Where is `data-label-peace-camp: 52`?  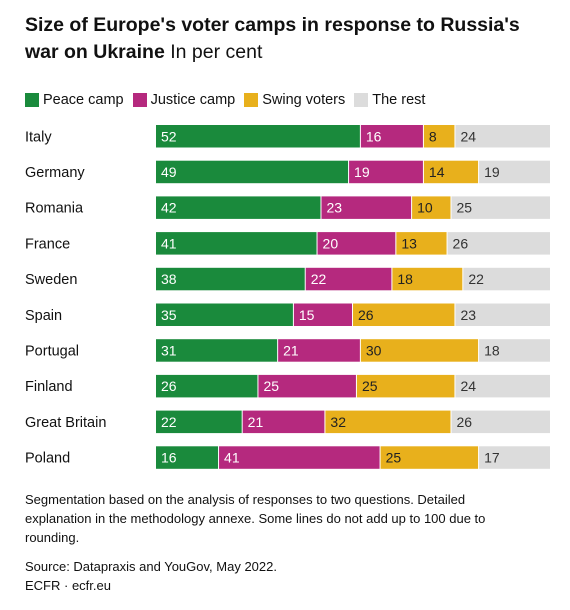 data-label-peace-camp: 52 is located at coordinates (169, 136).